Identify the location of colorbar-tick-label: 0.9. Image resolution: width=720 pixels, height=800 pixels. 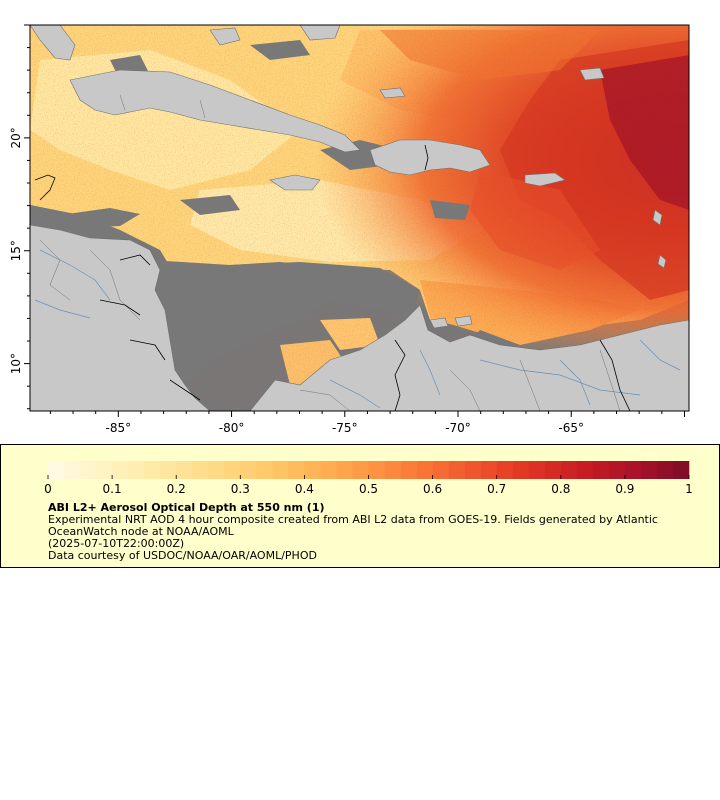
(624, 489).